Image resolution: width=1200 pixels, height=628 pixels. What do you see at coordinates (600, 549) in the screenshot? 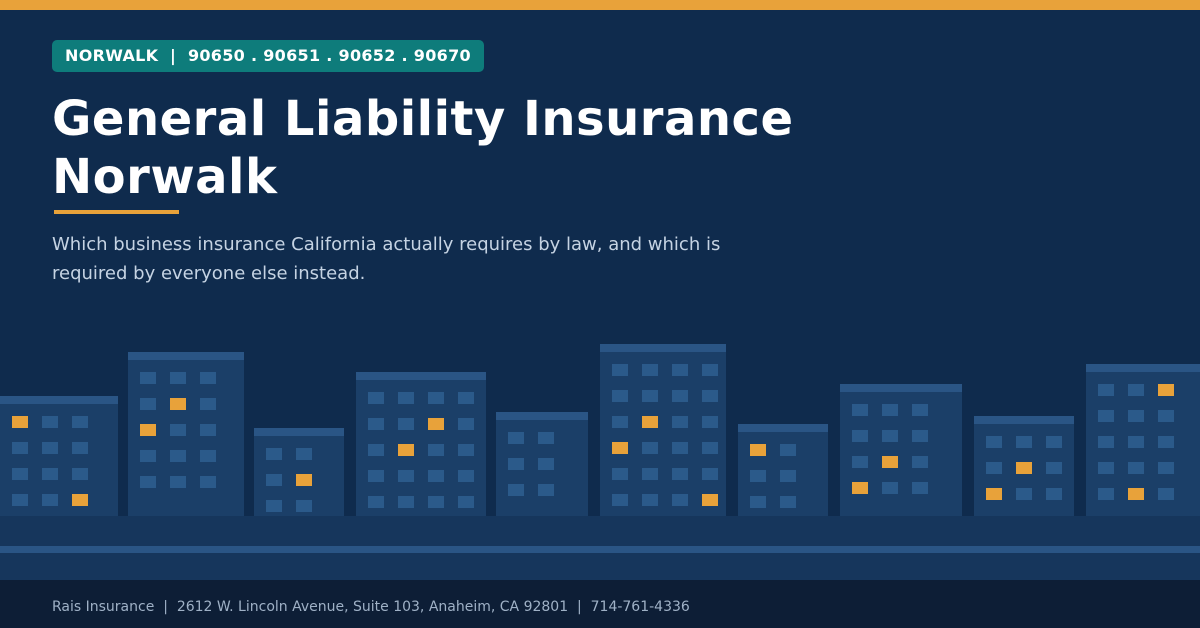
I see `ground-stripe` at bounding box center [600, 549].